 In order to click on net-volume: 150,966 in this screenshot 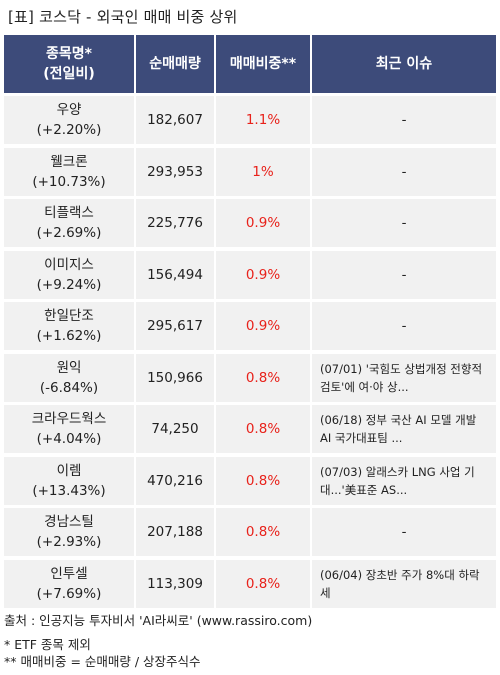, I will do `click(175, 377)`.